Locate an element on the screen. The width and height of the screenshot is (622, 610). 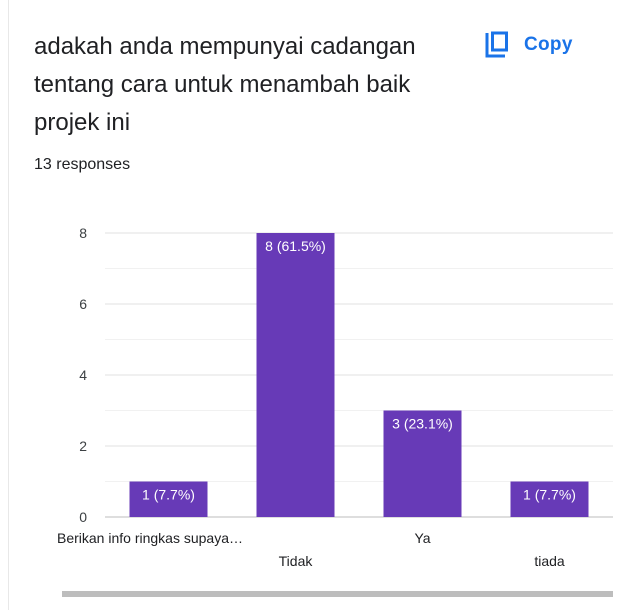
y-tick-label: 6 is located at coordinates (83, 304).